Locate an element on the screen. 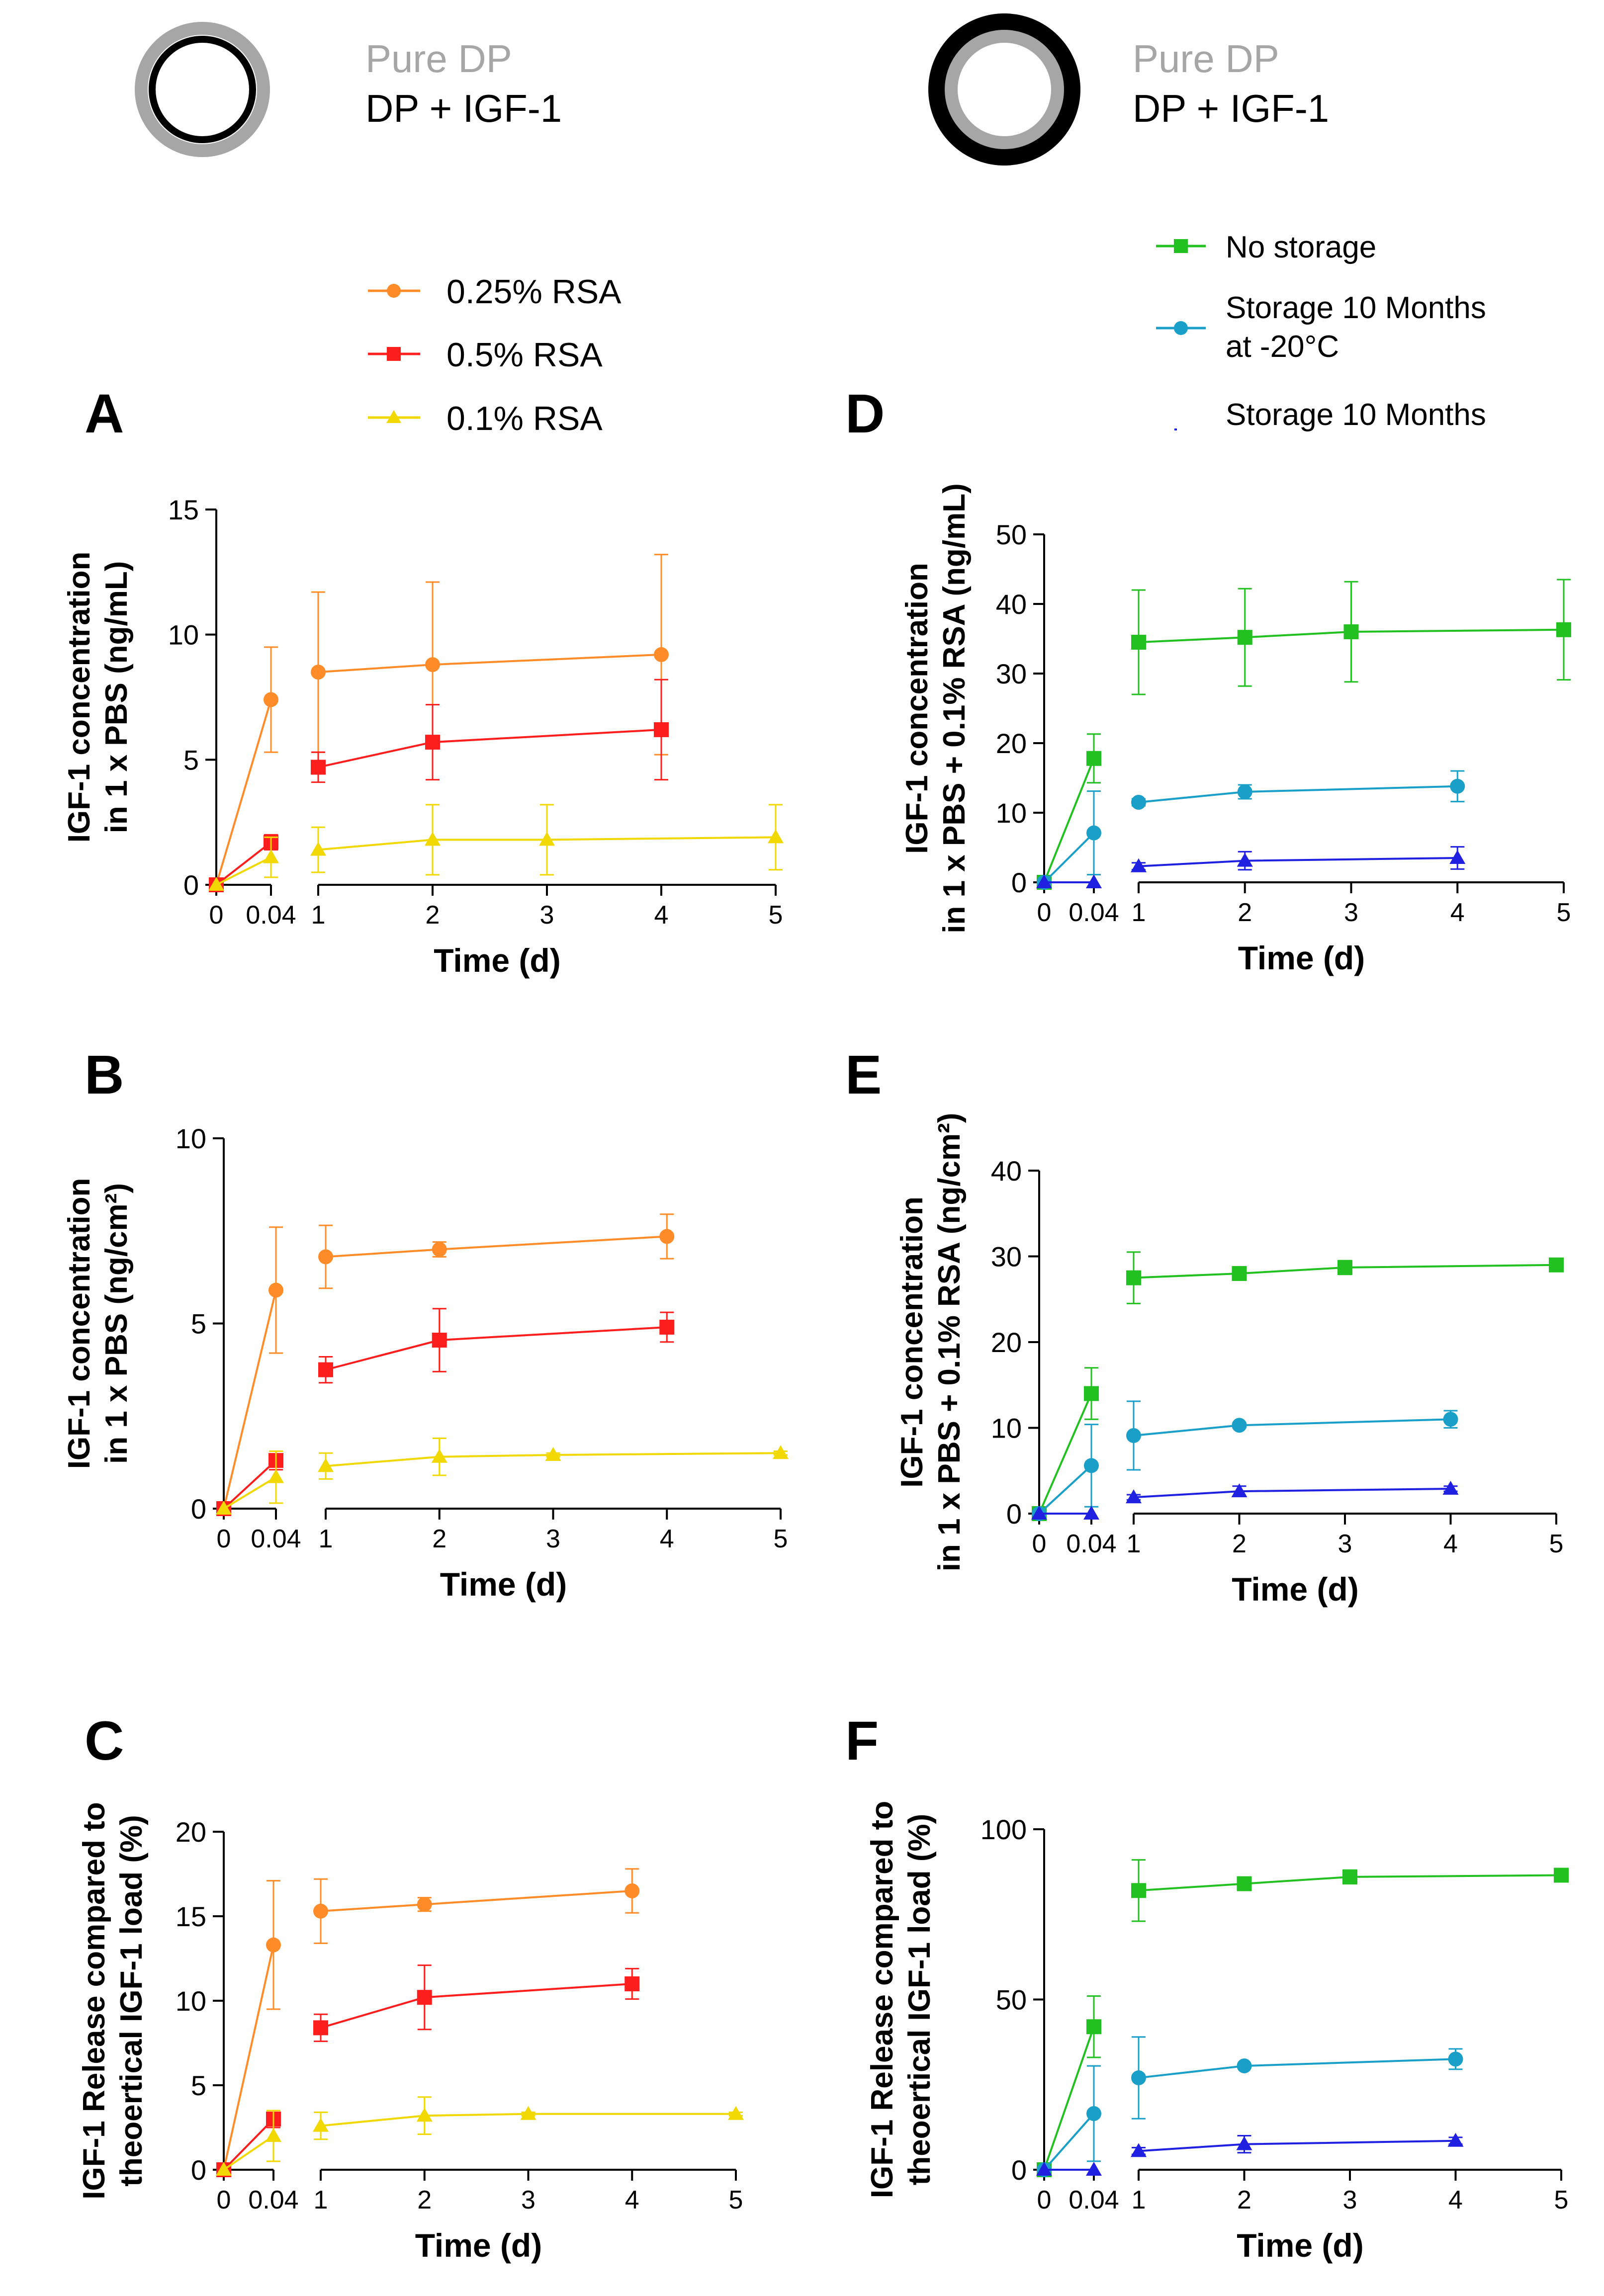 The width and height of the screenshot is (1604, 2296). panel-letter-d: D is located at coordinates (865, 414).